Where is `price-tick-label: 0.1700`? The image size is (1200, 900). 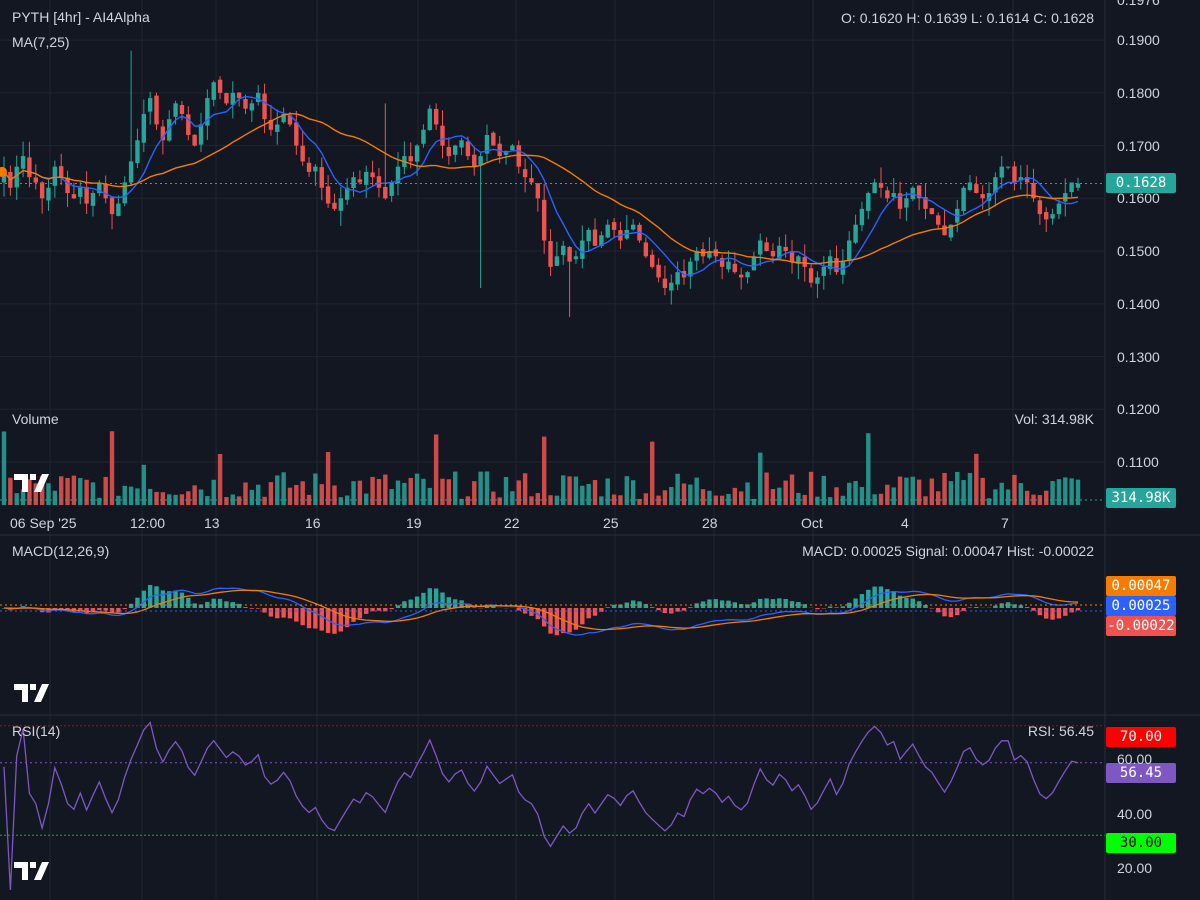 price-tick-label: 0.1700 is located at coordinates (1138, 145).